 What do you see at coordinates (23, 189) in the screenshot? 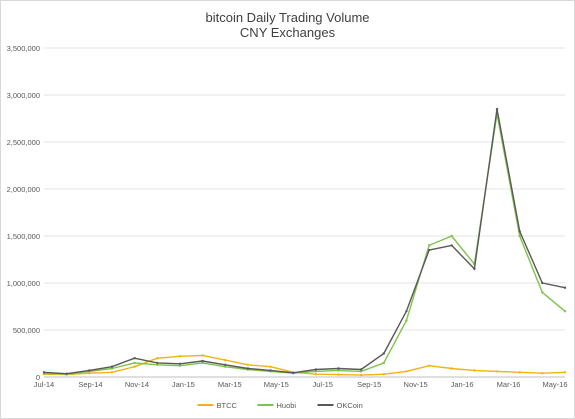
I see `y-tick-label: 2,000,000` at bounding box center [23, 189].